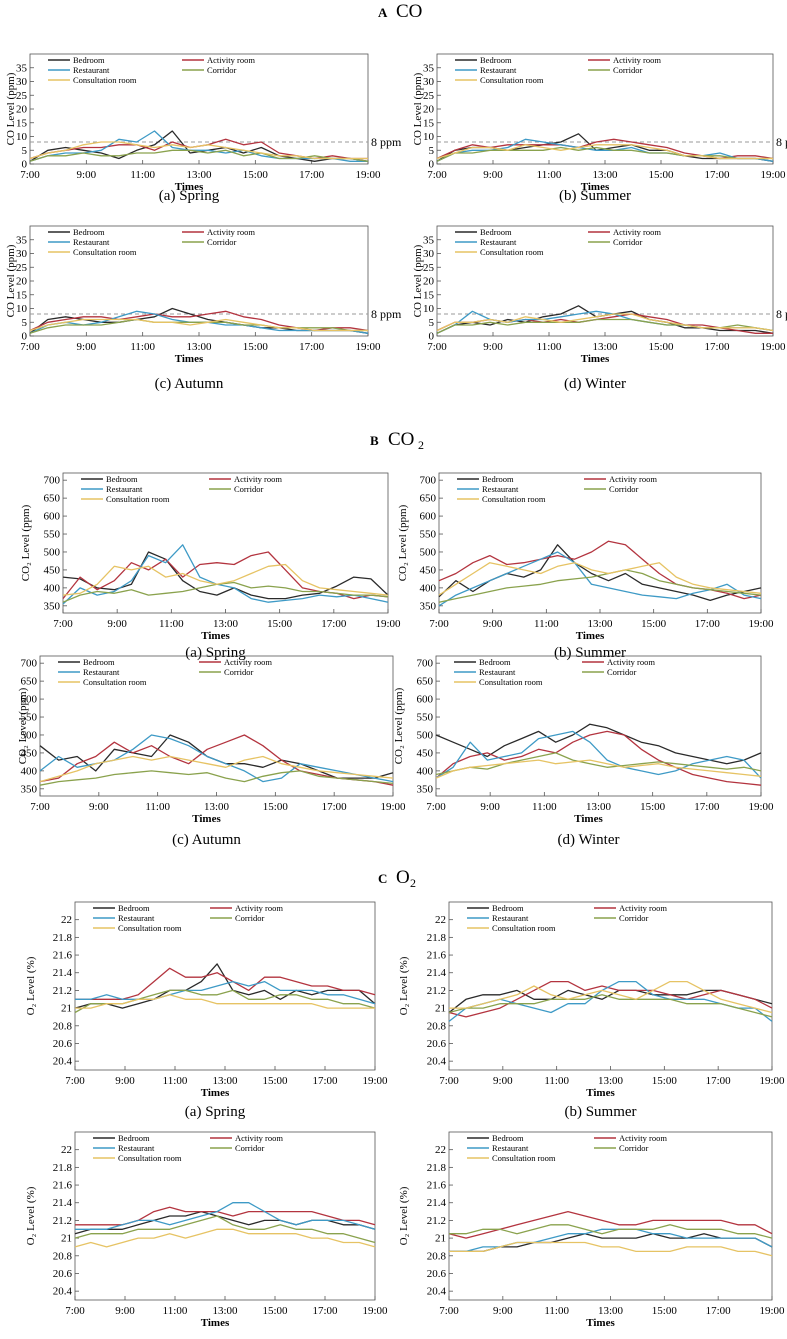  What do you see at coordinates (425, 735) in the screenshot?
I see `y-tick-label: 500` at bounding box center [425, 735].